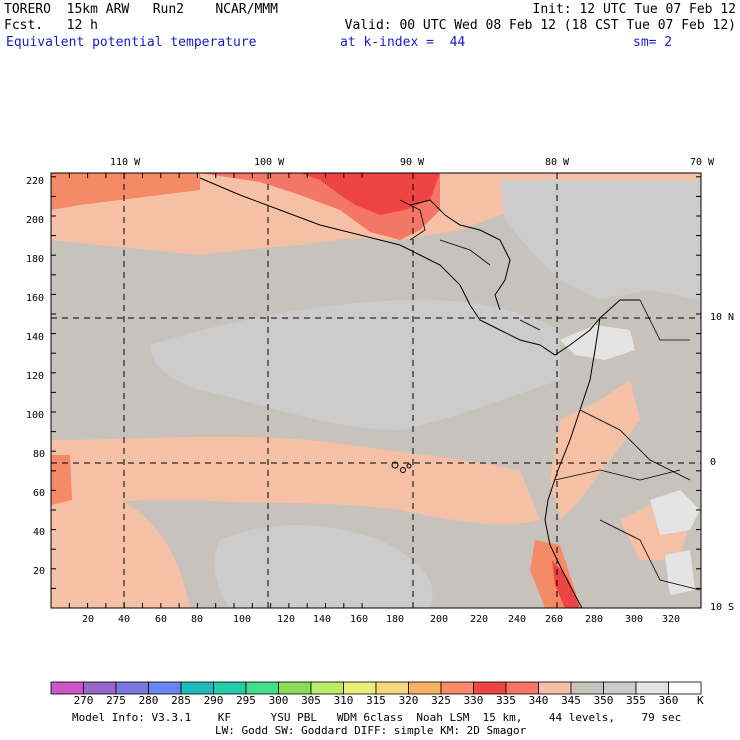  Describe the element at coordinates (88, 619) in the screenshot. I see `grid-x-label: 20` at that location.